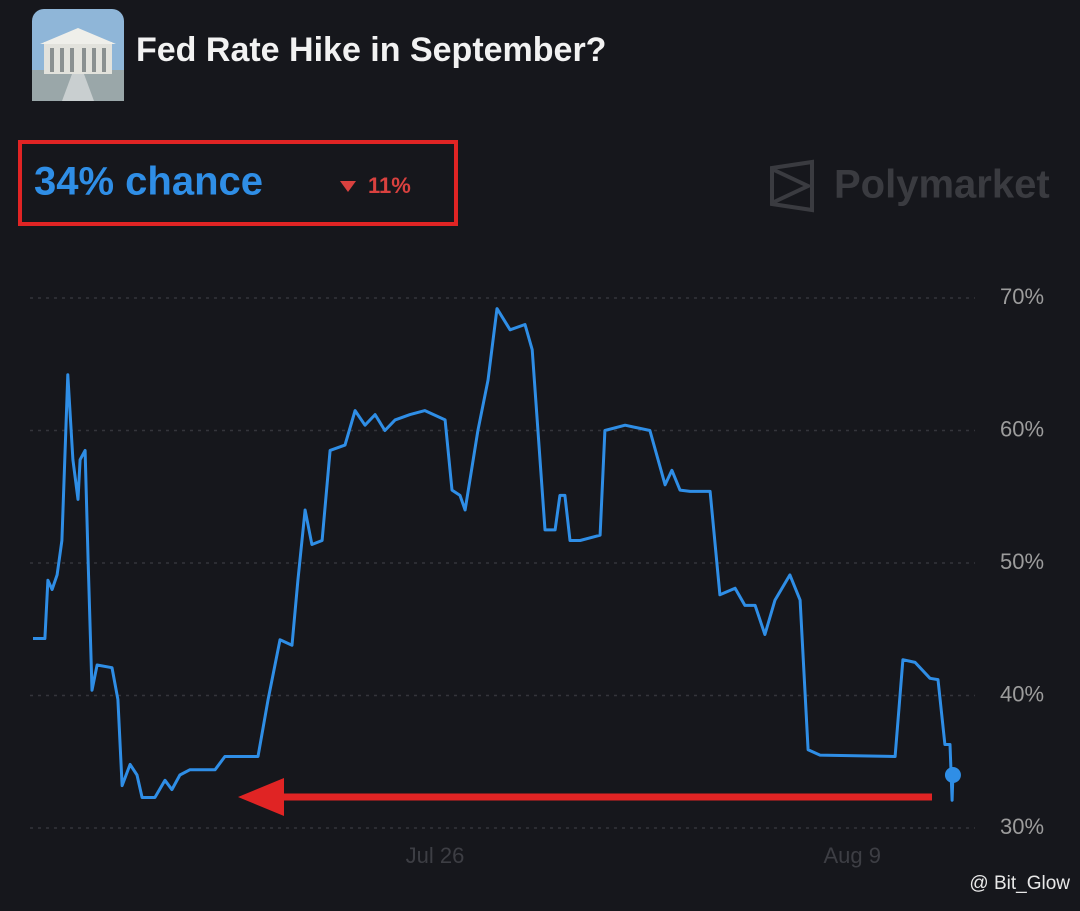  What do you see at coordinates (952, 775) in the screenshot?
I see `end-point` at bounding box center [952, 775].